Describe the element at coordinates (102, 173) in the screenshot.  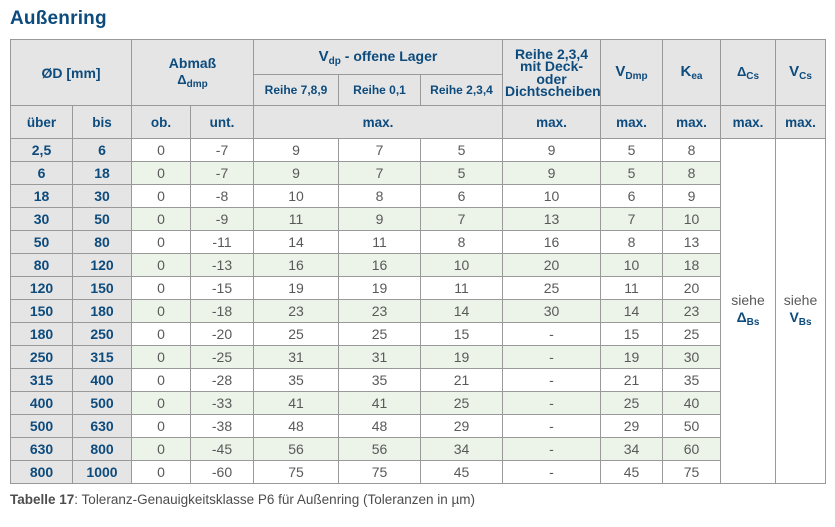
I see `cell-bis: 18` at that location.